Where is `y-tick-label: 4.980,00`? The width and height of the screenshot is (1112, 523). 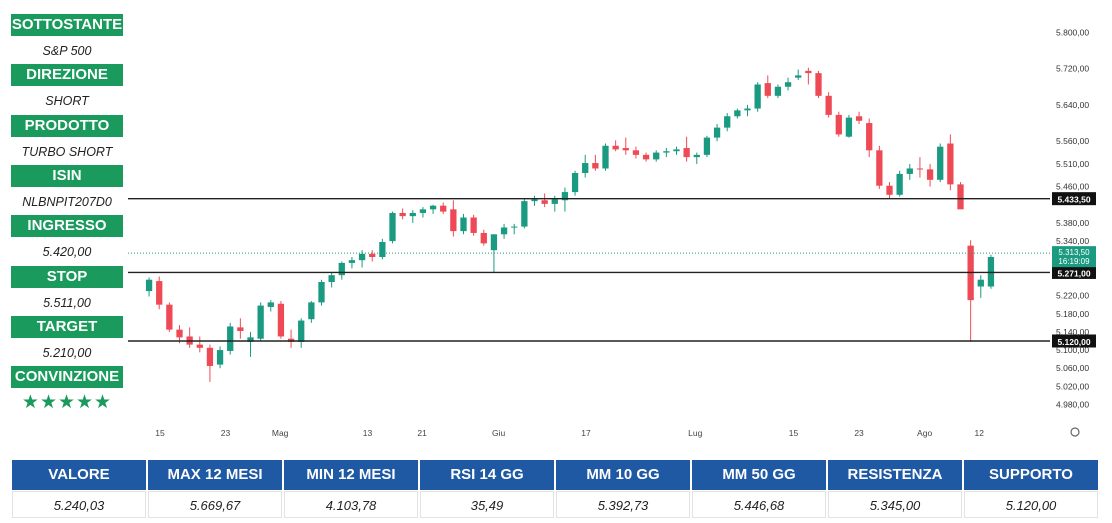
y-tick-label: 4.980,00 is located at coordinates (1072, 405).